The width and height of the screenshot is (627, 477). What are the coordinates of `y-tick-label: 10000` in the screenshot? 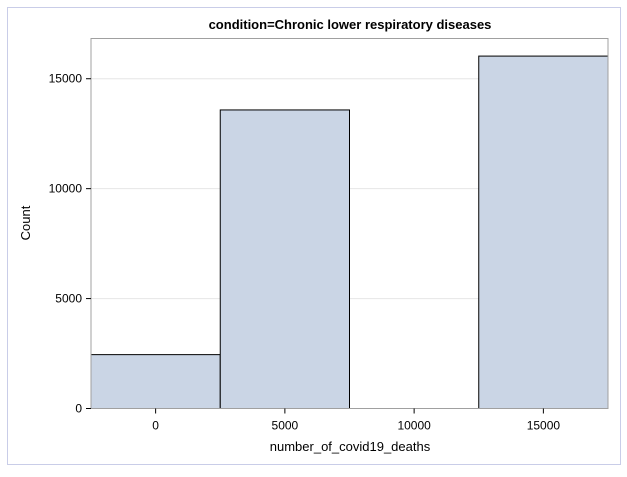 It's located at (66, 189).